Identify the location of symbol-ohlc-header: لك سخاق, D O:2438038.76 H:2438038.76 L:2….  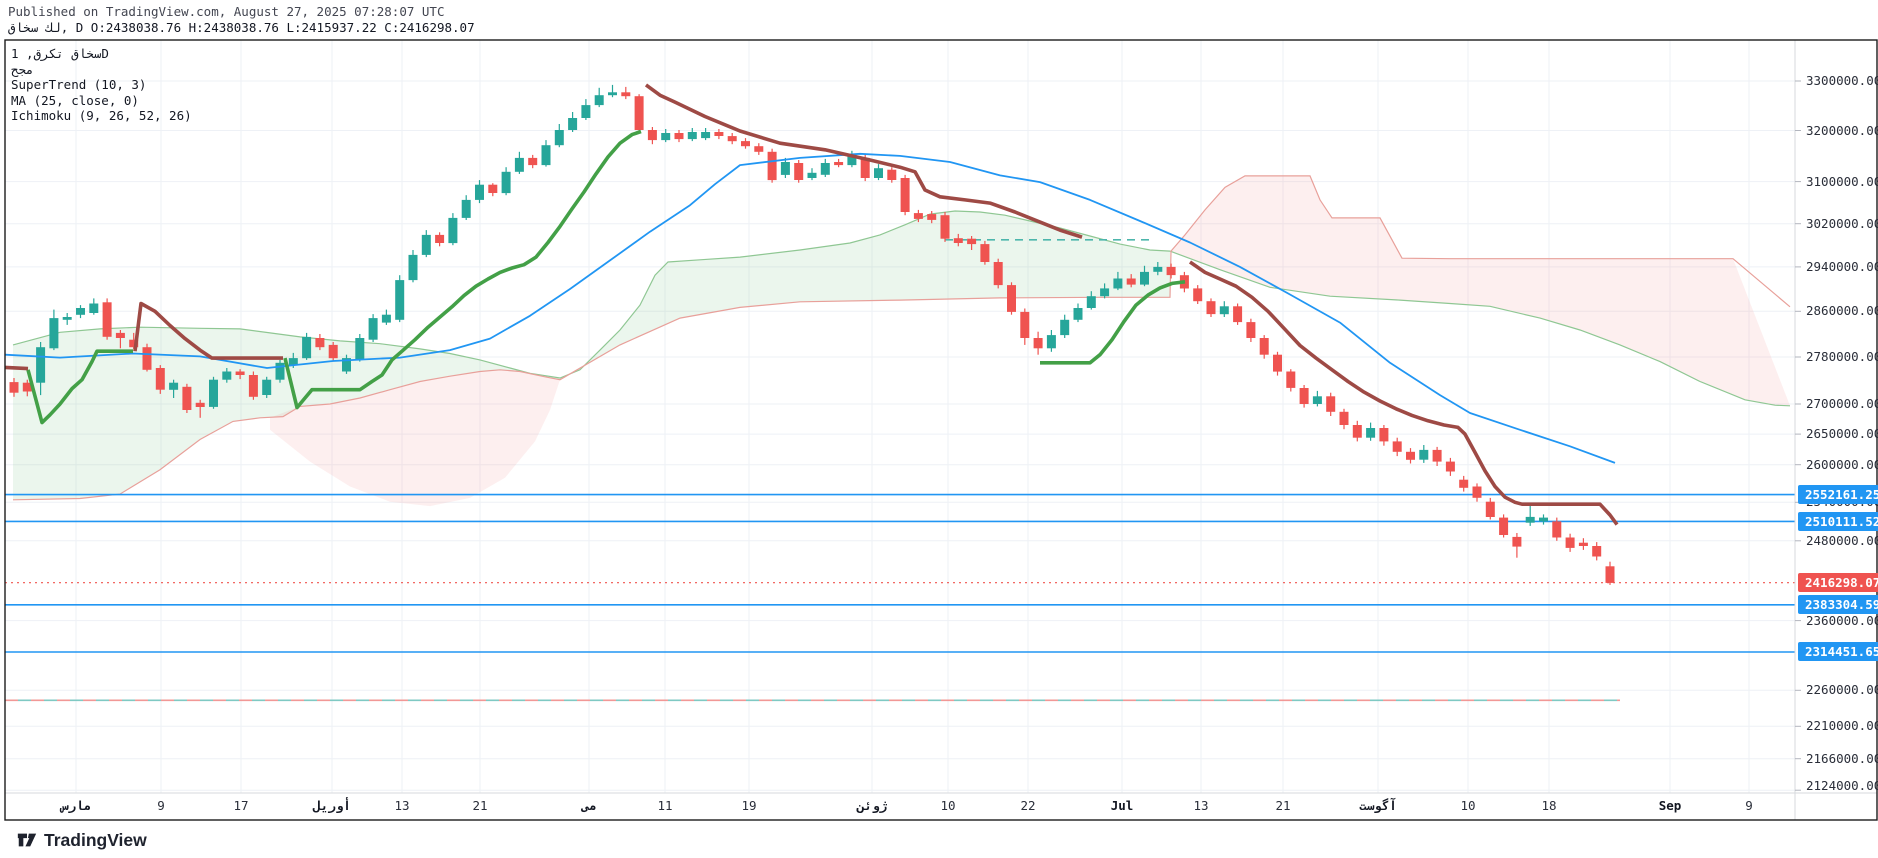
(241, 27).